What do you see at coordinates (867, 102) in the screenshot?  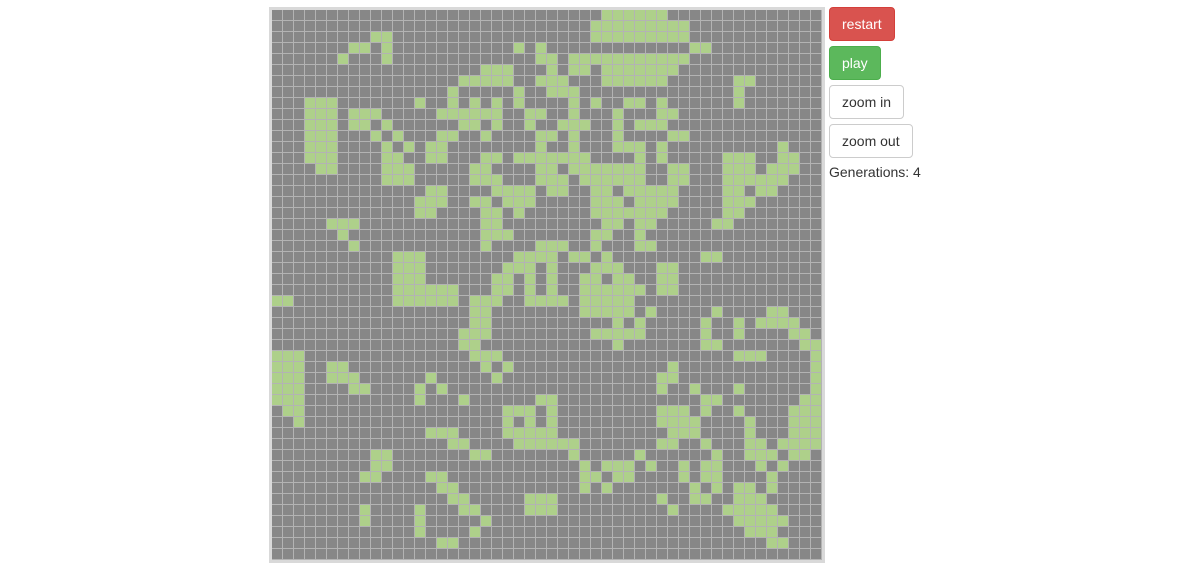 I see `zoom-in-button: zoom in` at bounding box center [867, 102].